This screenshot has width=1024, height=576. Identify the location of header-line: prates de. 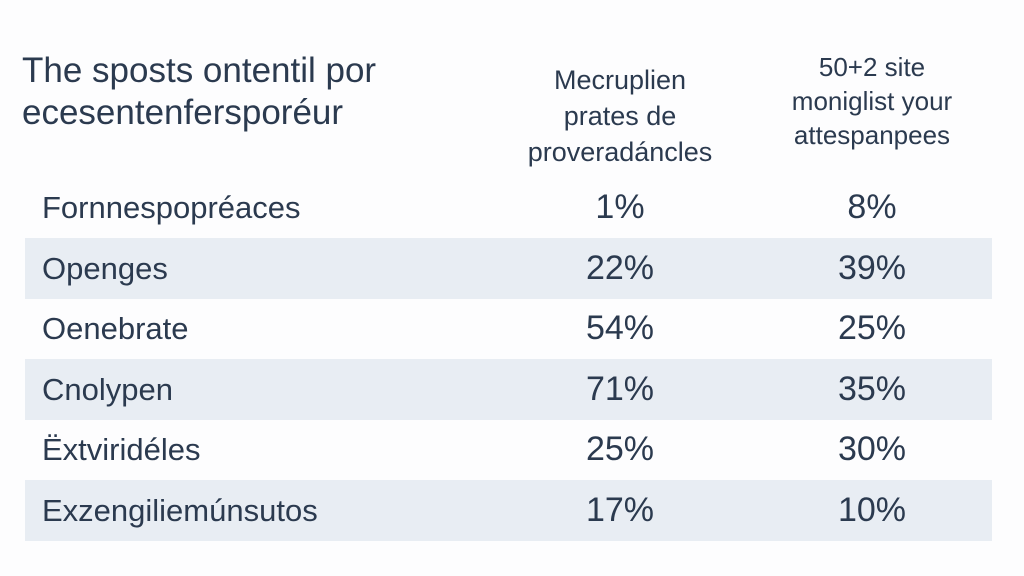
(620, 116).